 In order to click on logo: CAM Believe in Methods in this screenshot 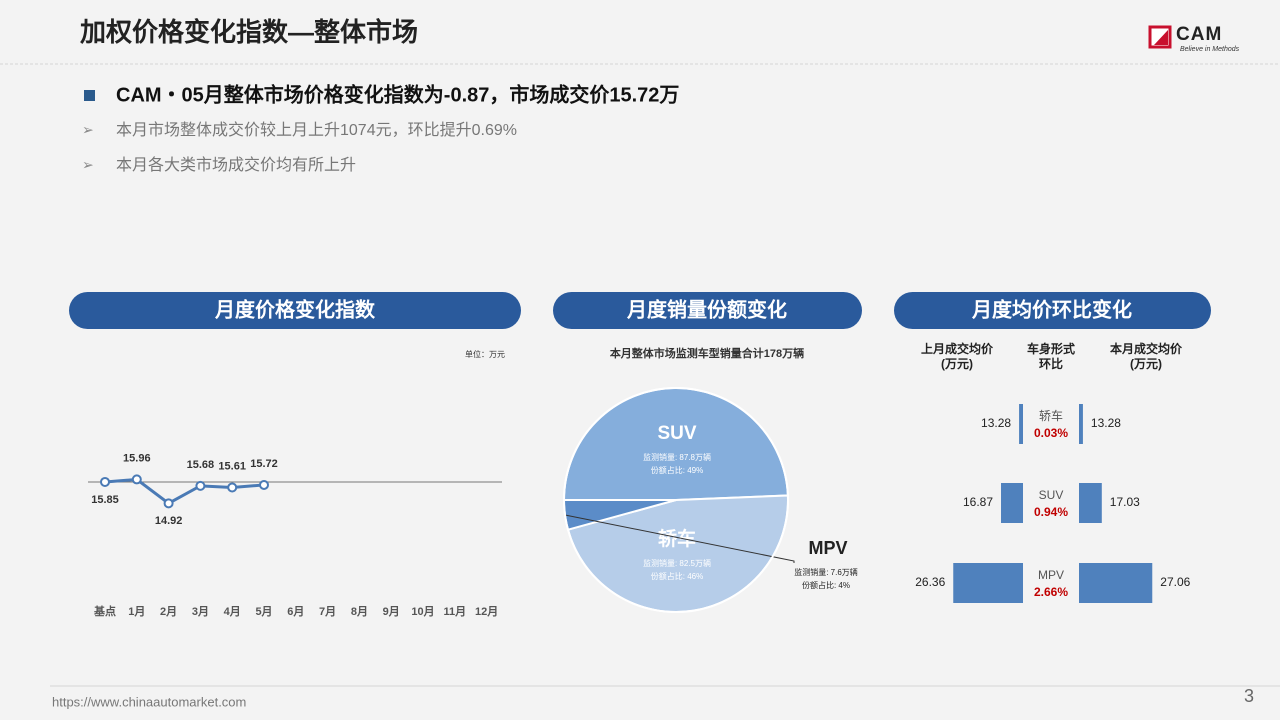, I will do `click(1194, 38)`.